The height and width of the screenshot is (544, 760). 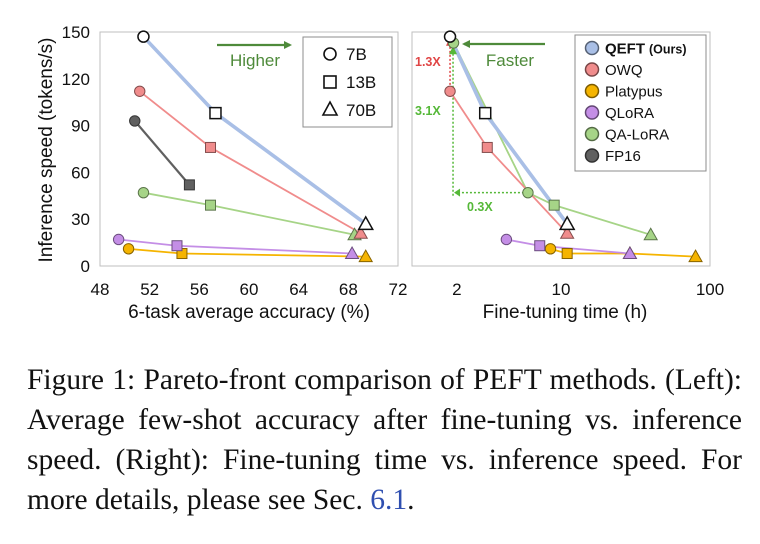 I want to click on left-series-points, so click(x=243, y=146).